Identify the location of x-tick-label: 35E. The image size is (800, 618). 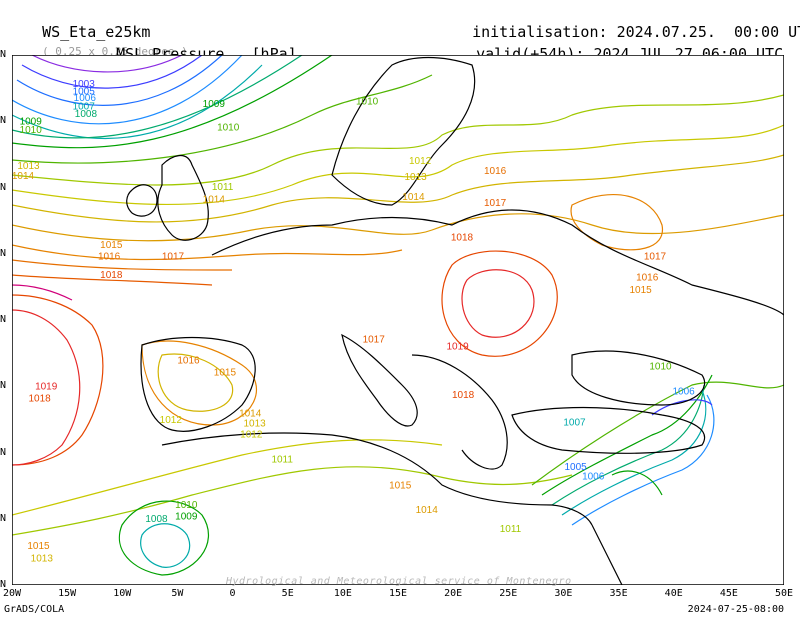
(618, 593).